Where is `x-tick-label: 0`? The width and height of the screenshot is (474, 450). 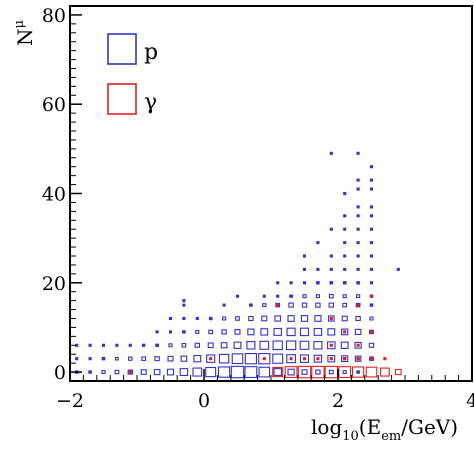
x-tick-label: 0 is located at coordinates (204, 401).